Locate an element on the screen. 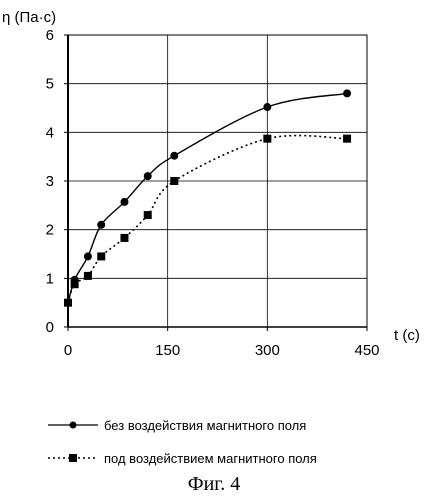 This screenshot has width=429, height=500. y-tick-label: 5 is located at coordinates (50, 84).